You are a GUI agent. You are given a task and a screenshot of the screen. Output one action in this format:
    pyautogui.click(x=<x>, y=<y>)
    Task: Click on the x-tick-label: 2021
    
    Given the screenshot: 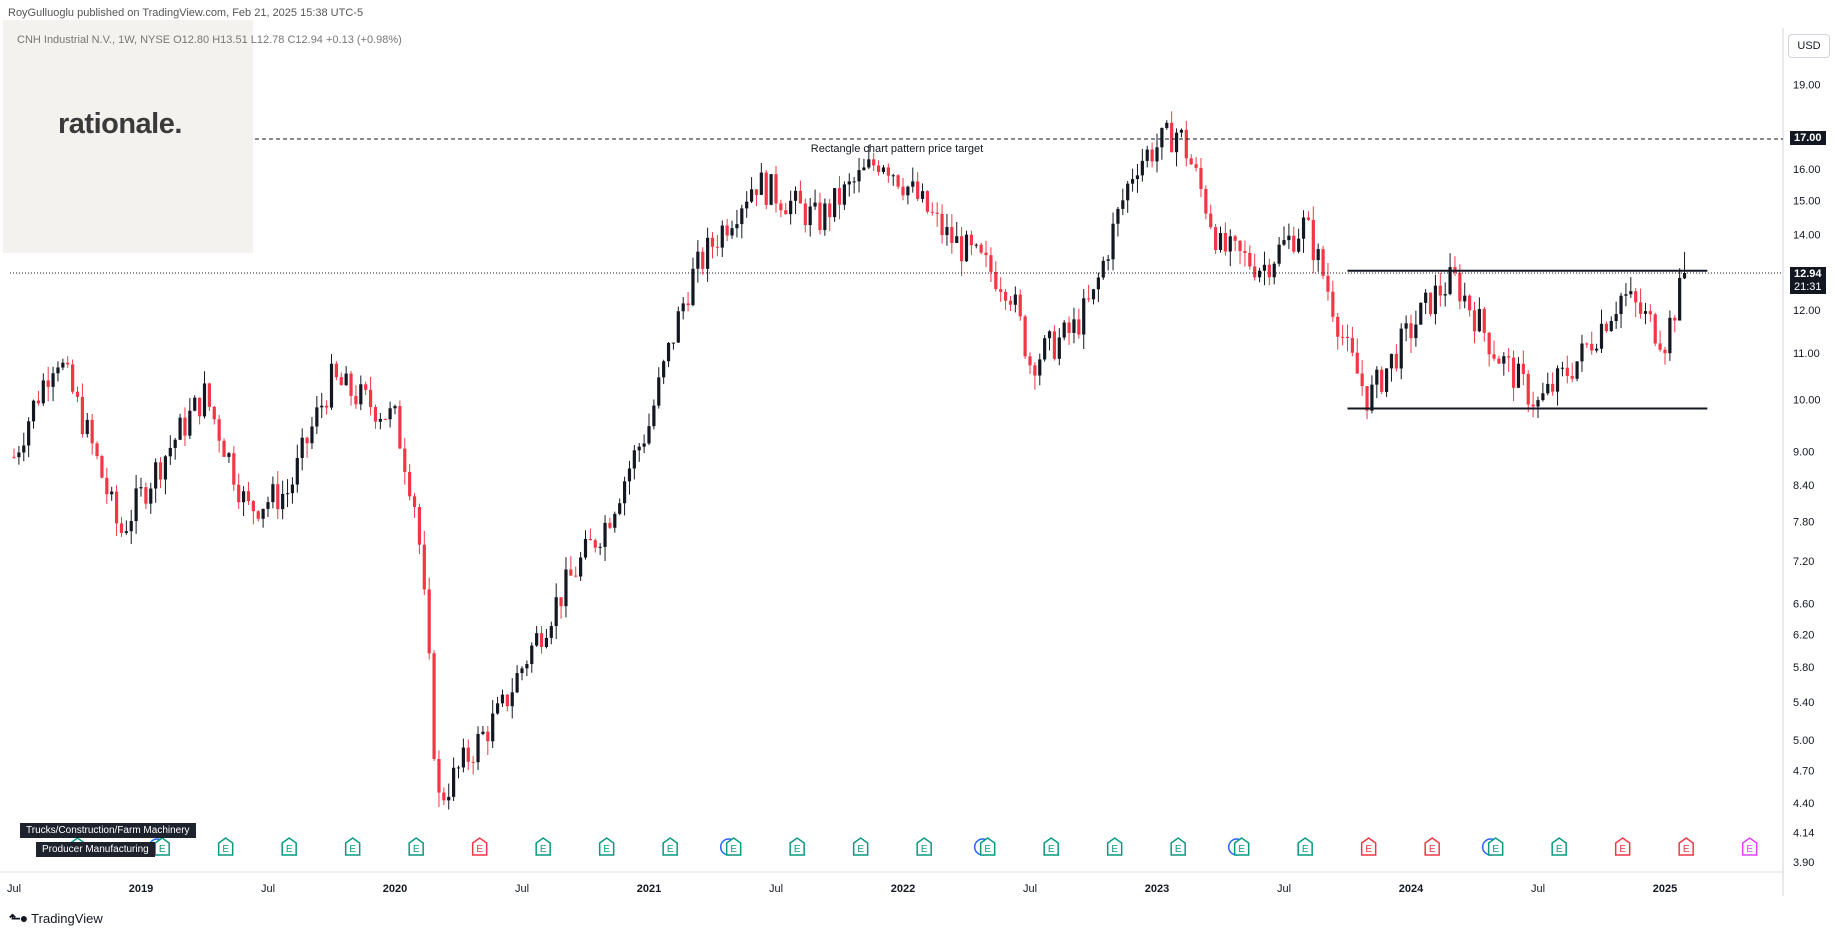 What is the action you would take?
    pyautogui.click(x=649, y=889)
    